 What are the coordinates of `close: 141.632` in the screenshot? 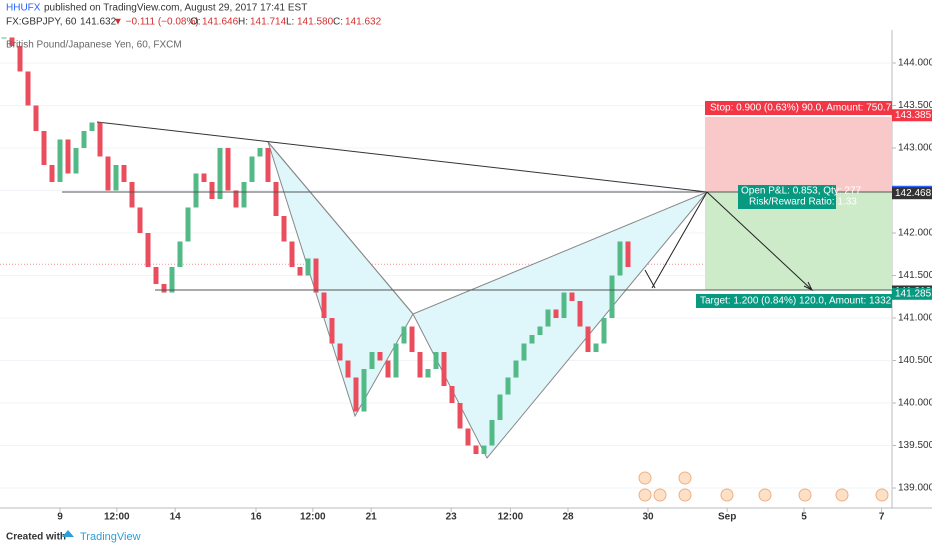 It's located at (363, 22).